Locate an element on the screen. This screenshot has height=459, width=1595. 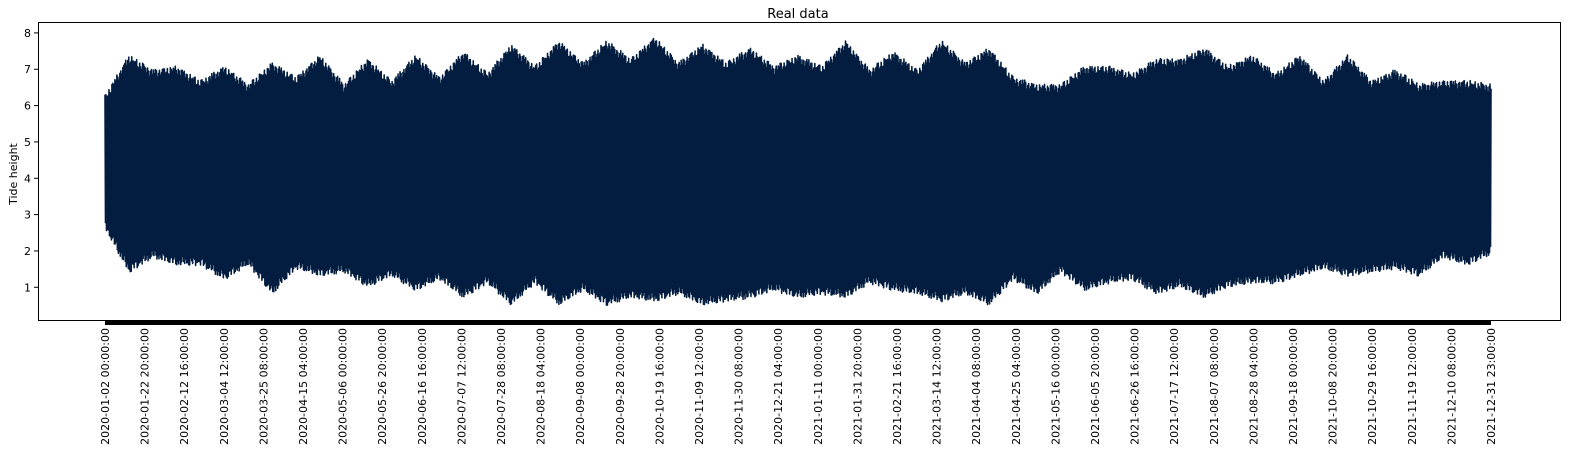
x-tick-label: 2020-05-26 20:00:00 is located at coordinates (382, 386).